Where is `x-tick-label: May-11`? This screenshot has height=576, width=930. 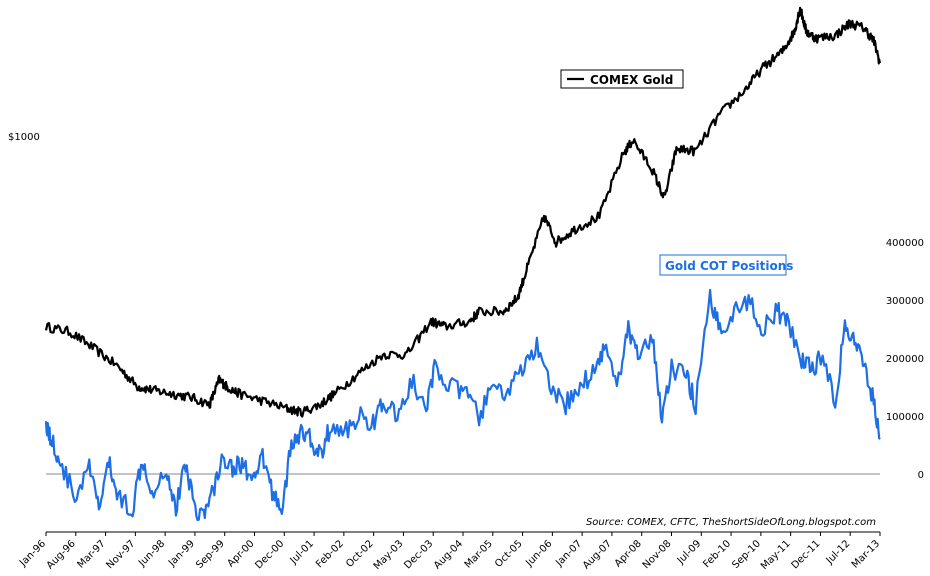
x-tick-label: May-11 is located at coordinates (776, 555).